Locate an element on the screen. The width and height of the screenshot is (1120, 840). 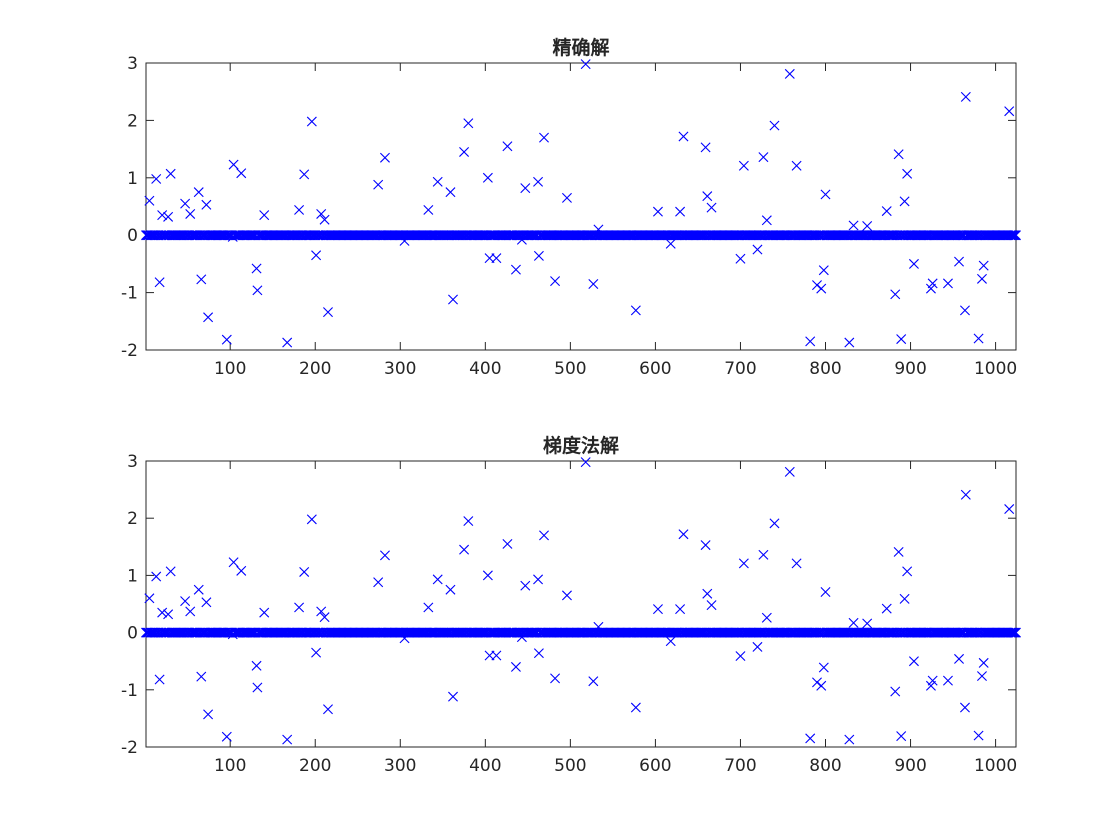
x-tick-label: 900 is located at coordinates (910, 766).